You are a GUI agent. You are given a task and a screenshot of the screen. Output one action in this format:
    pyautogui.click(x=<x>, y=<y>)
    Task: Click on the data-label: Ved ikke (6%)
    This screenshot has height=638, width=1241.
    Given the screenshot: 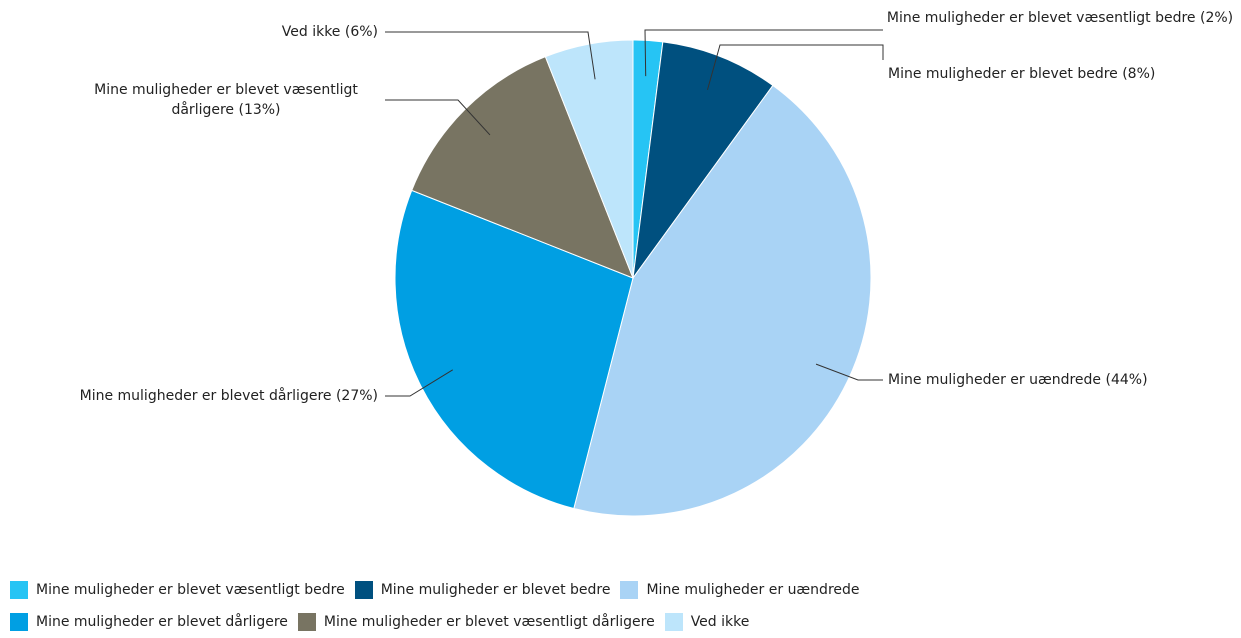 What is the action you would take?
    pyautogui.click(x=330, y=32)
    